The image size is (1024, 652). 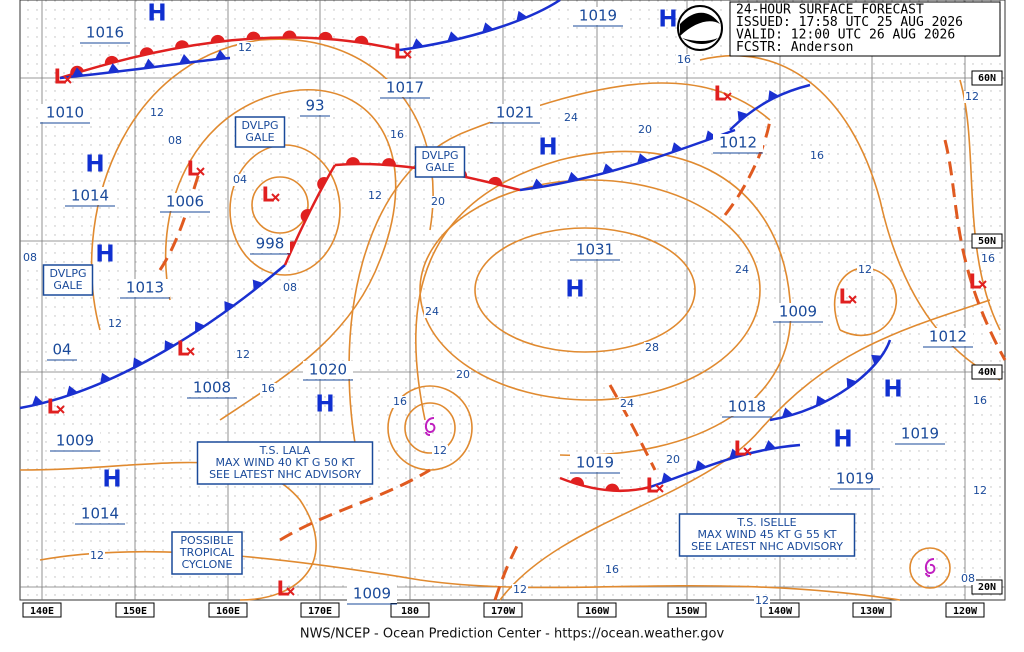 I want to click on lon-label: 140W, so click(x=780, y=611).